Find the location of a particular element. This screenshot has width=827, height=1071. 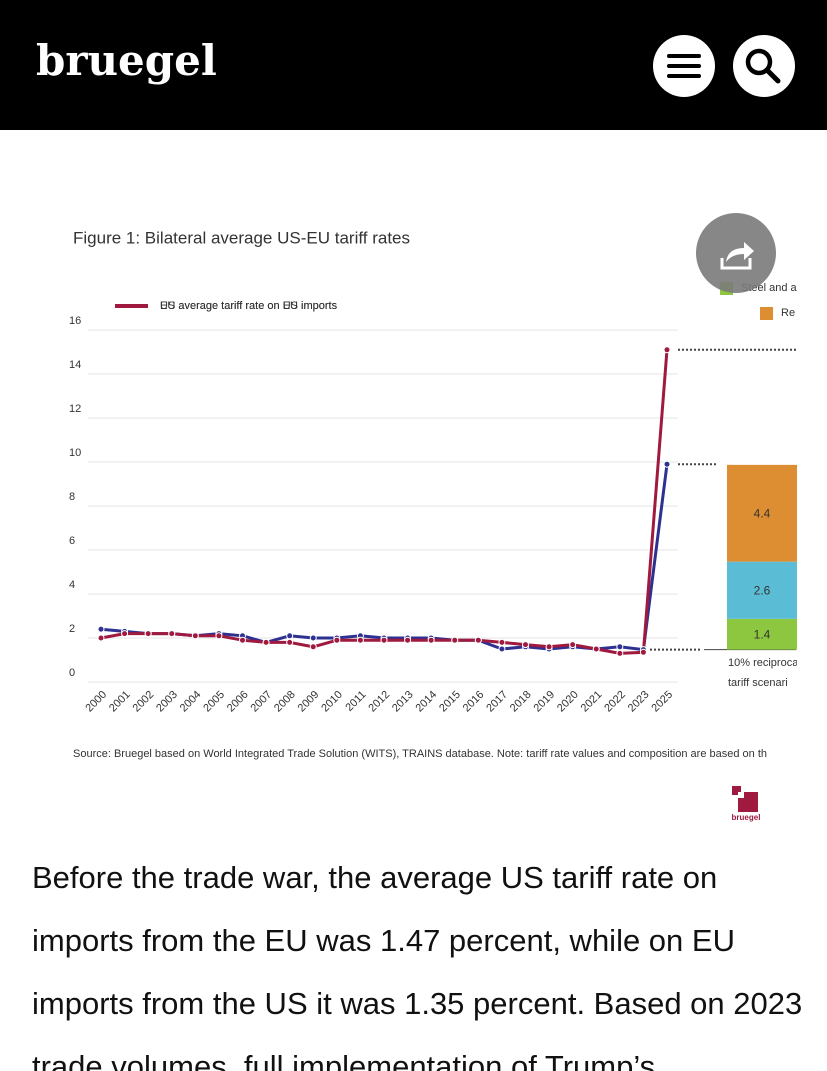

menu-button is located at coordinates (684, 66).